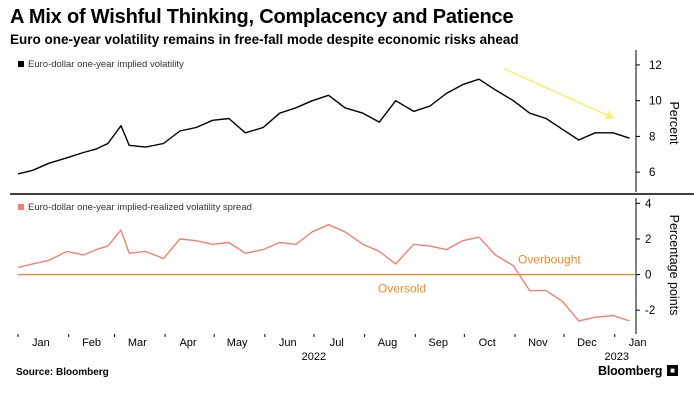 The width and height of the screenshot is (694, 400). What do you see at coordinates (648, 204) in the screenshot?
I see `bottom-y-tick-label: 4` at bounding box center [648, 204].